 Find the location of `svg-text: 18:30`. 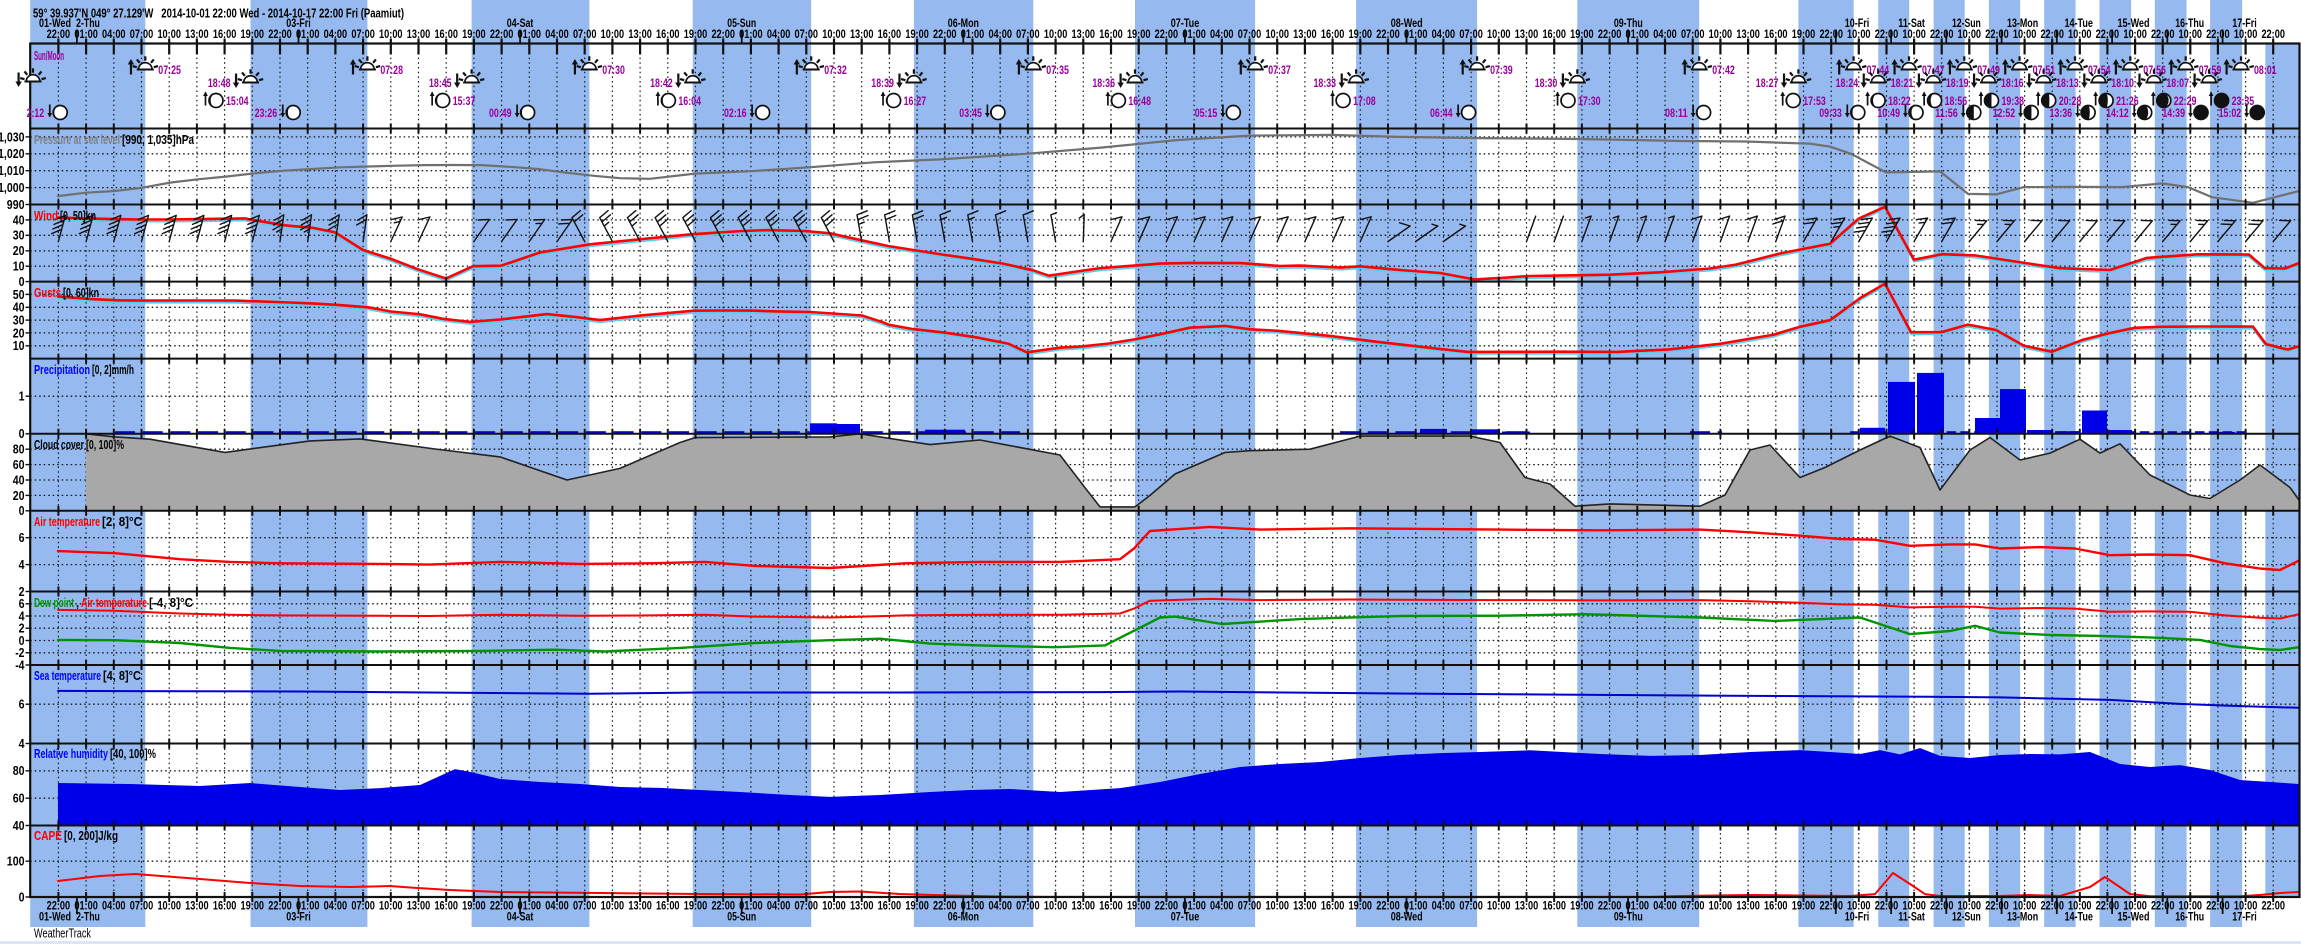

svg-text: 18:30 is located at coordinates (1546, 83).